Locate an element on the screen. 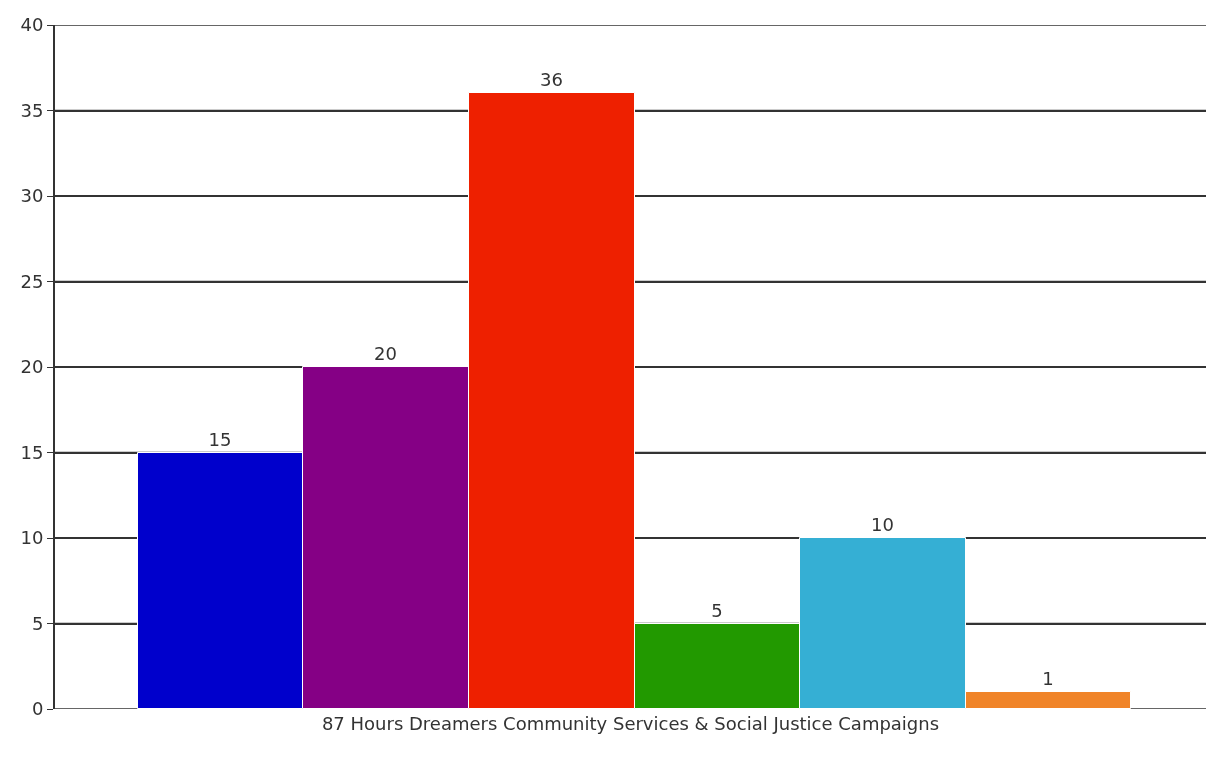  y-tick-label: 35 is located at coordinates (32, 110).